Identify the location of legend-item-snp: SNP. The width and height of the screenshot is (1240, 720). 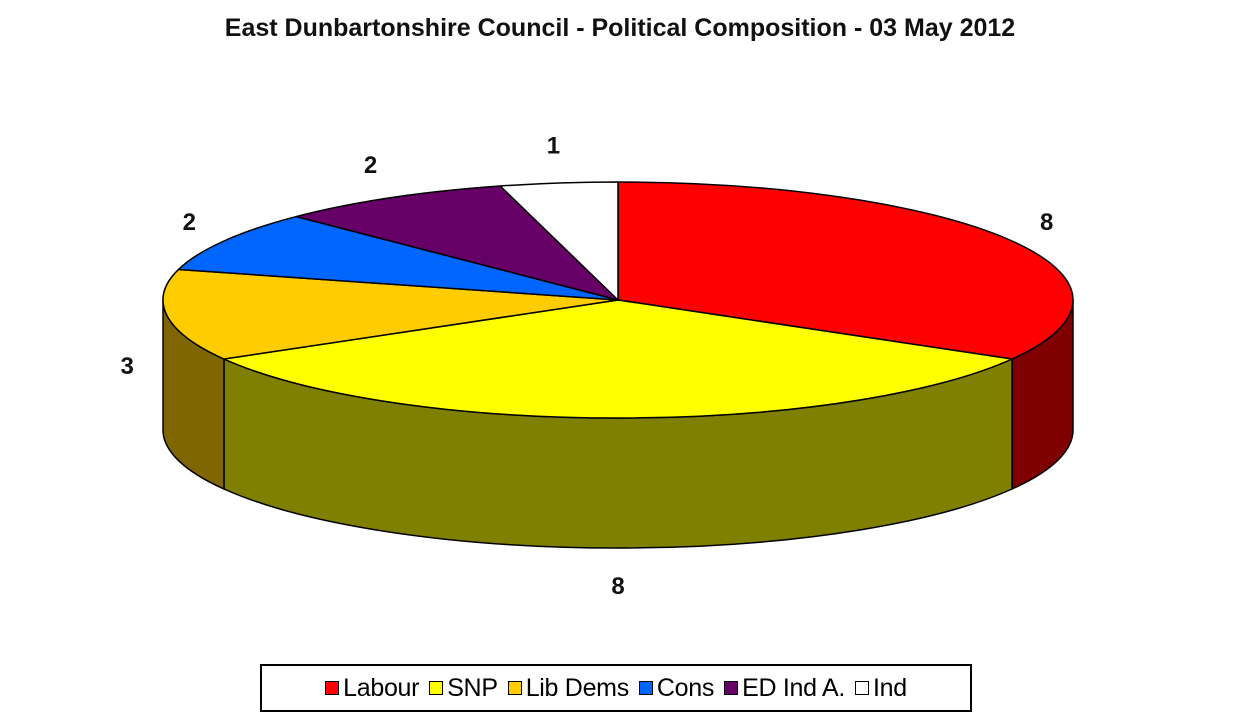
(463, 688).